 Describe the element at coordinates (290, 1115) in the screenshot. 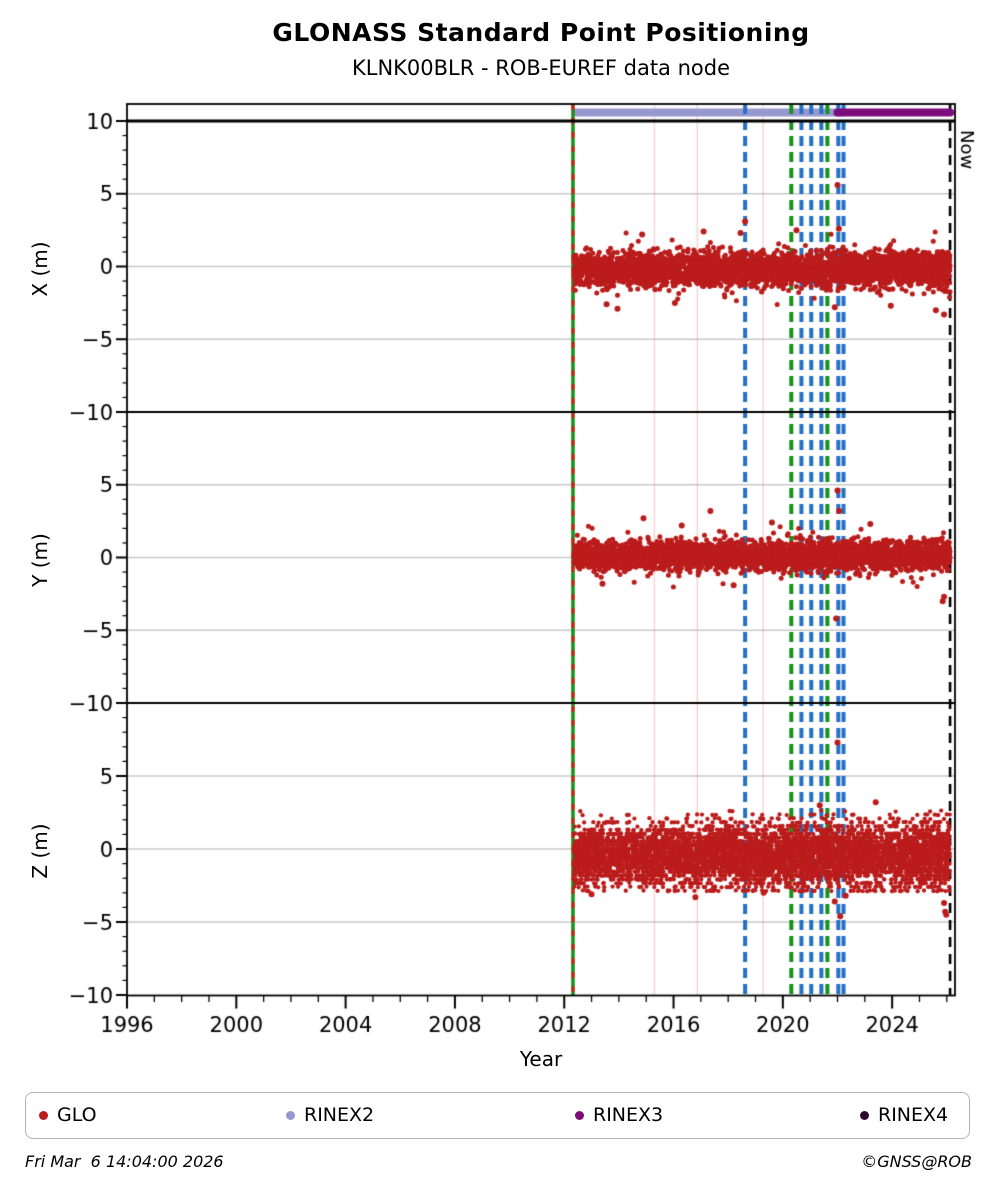

I see `rinex2-marker-icon` at that location.